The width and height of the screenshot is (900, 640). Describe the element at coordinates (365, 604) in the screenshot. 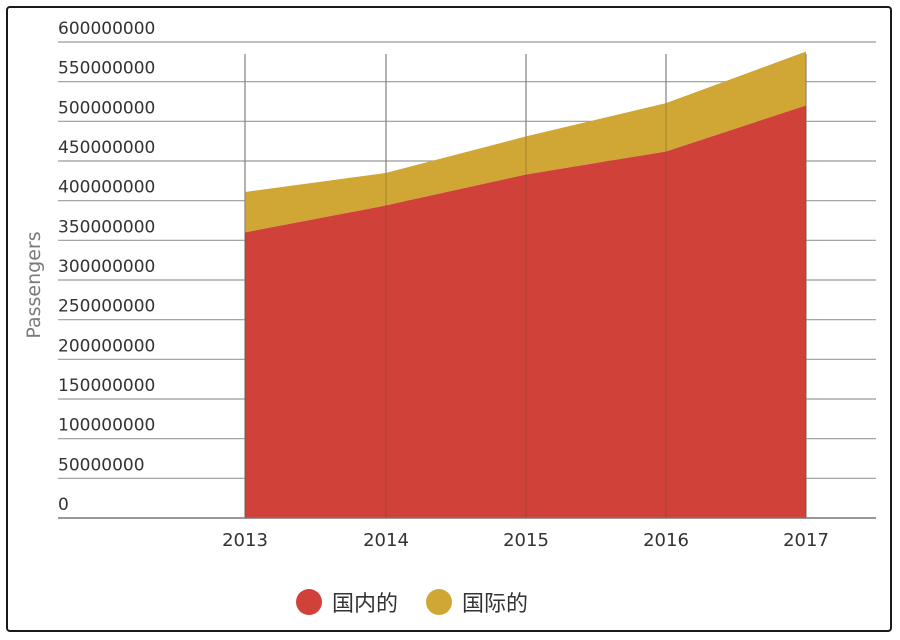

I see `legend-label-domestic: 国内的` at that location.